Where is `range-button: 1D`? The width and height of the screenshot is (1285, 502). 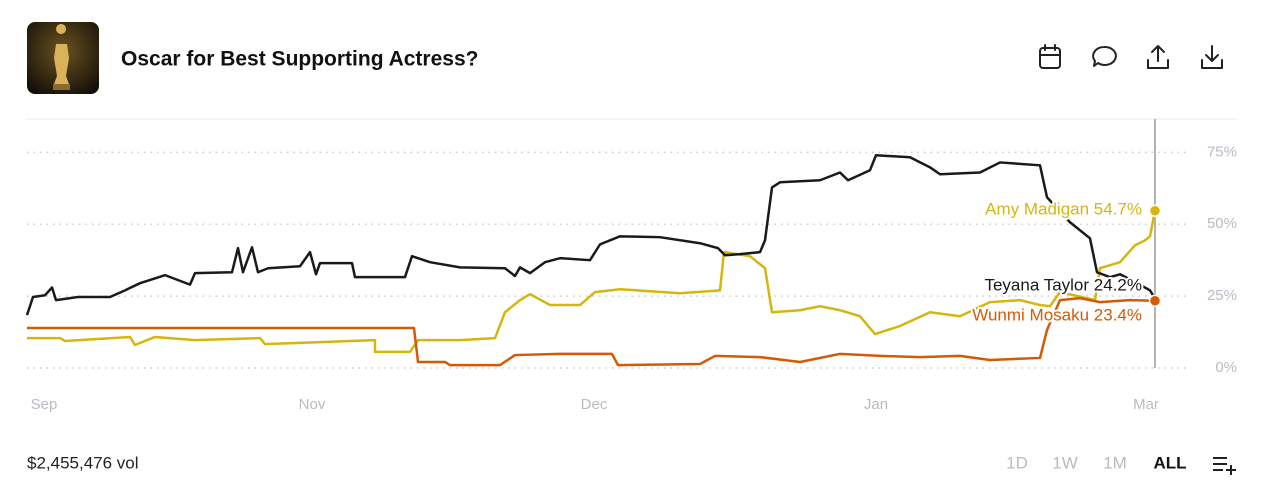
range-button: 1D is located at coordinates (1017, 462).